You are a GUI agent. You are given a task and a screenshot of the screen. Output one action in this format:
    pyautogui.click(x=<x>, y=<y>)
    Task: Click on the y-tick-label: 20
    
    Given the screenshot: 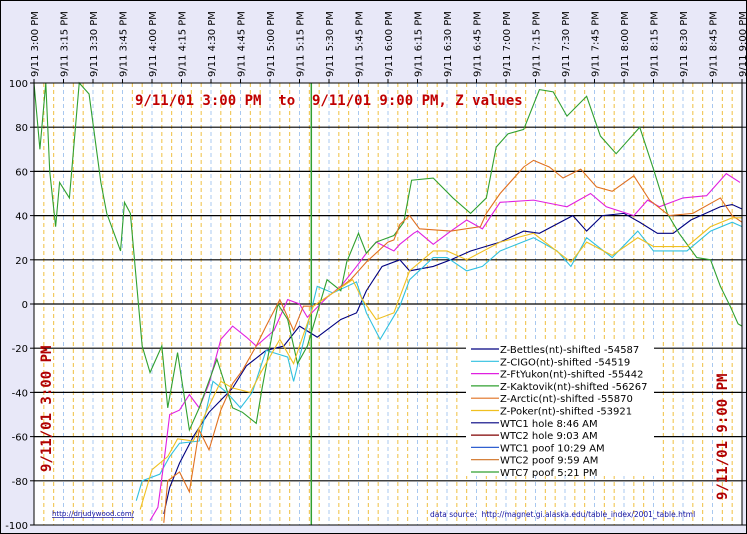 What is the action you would take?
    pyautogui.click(x=21, y=261)
    